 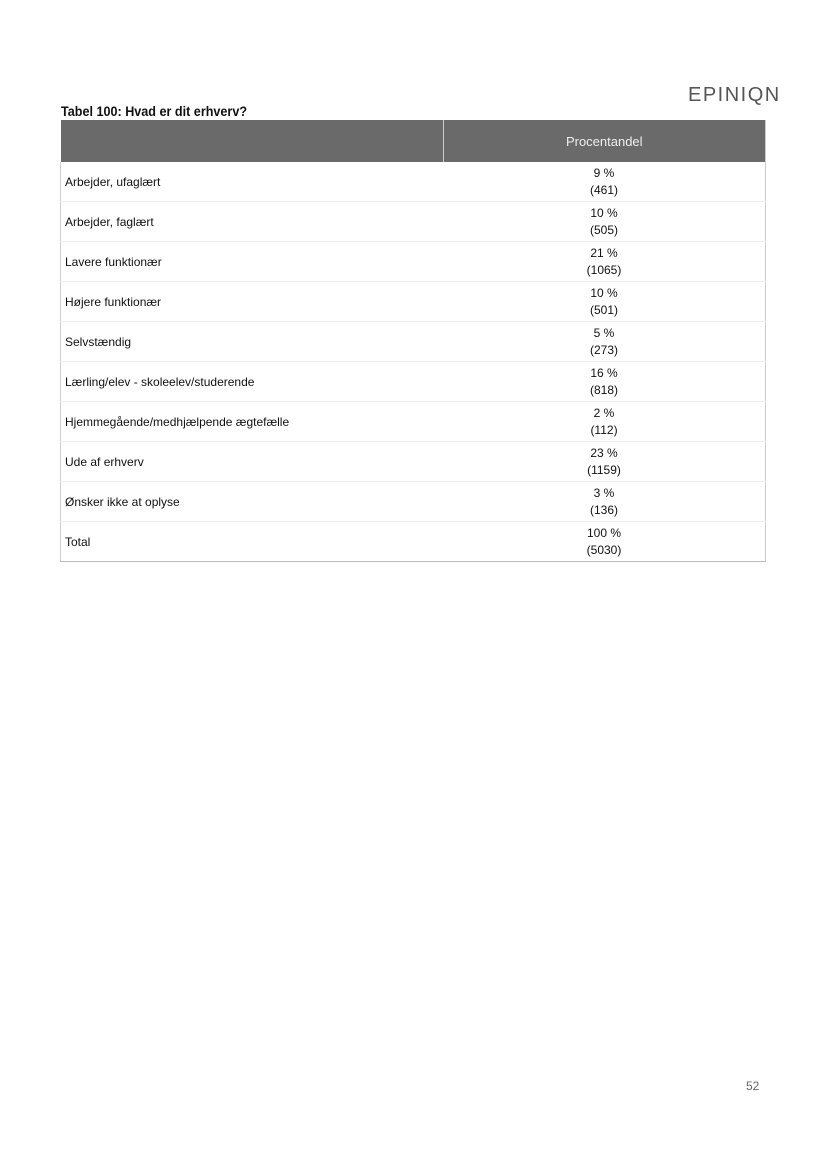 I want to click on row-label: Total, so click(x=251, y=541).